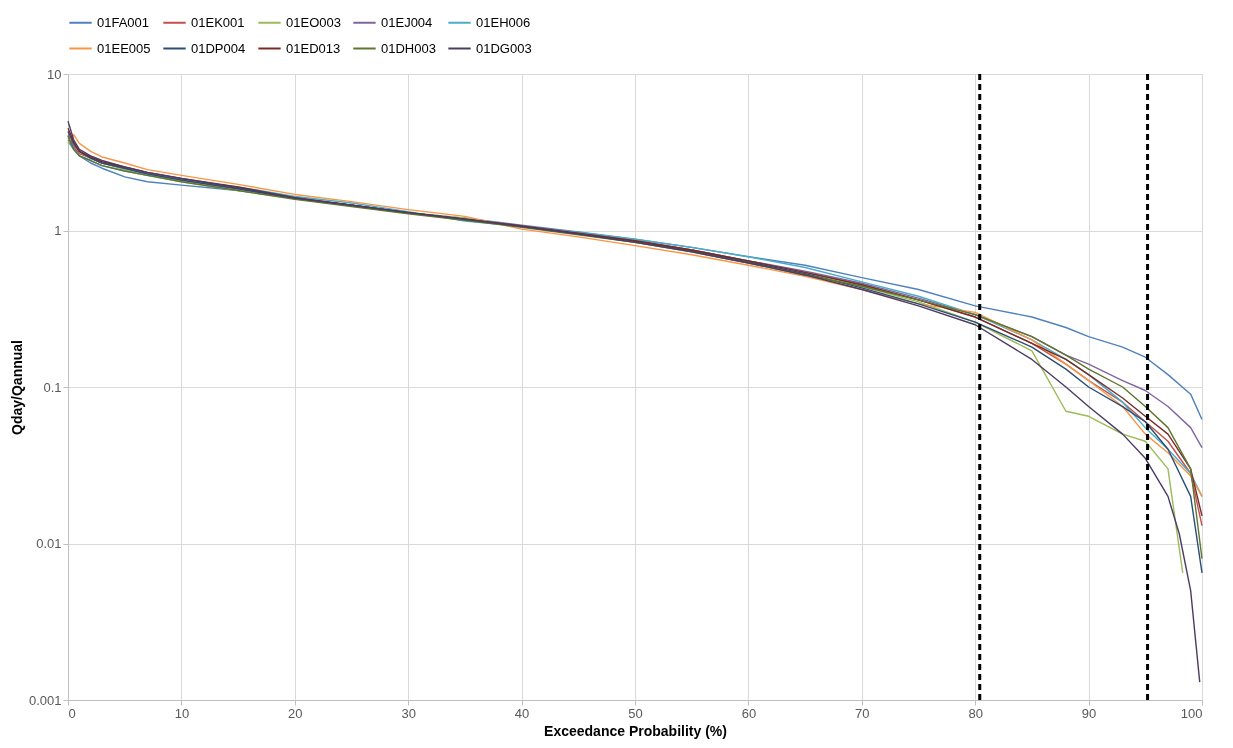 This screenshot has height=748, width=1233. What do you see at coordinates (975, 713) in the screenshot?
I see `x-tick-label: 80` at bounding box center [975, 713].